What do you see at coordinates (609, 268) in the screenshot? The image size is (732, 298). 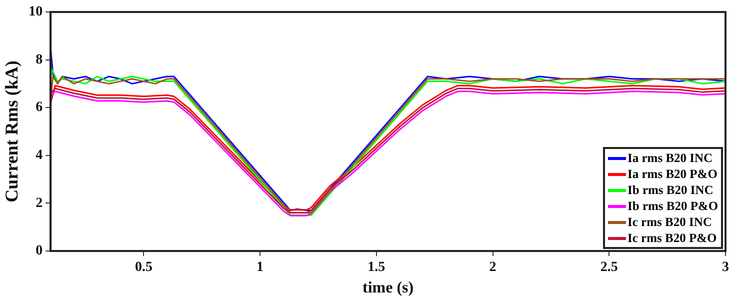 I see `x-tick-label: 2.5` at bounding box center [609, 268].